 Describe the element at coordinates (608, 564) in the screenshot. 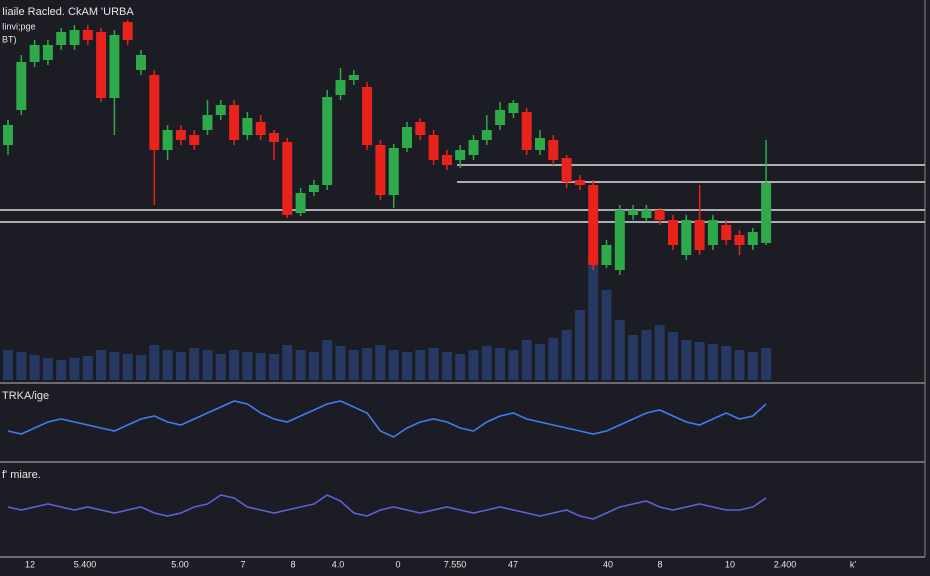

I see `x-tick-label: 40` at that location.